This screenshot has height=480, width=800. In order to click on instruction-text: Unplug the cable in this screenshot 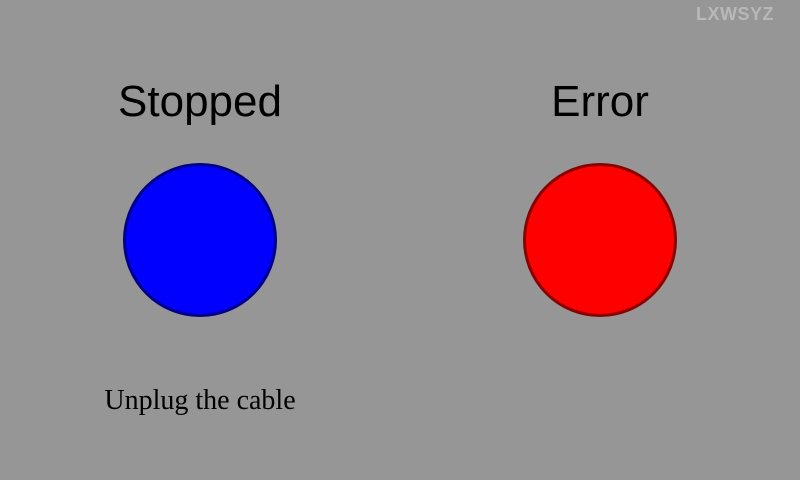, I will do `click(200, 400)`.